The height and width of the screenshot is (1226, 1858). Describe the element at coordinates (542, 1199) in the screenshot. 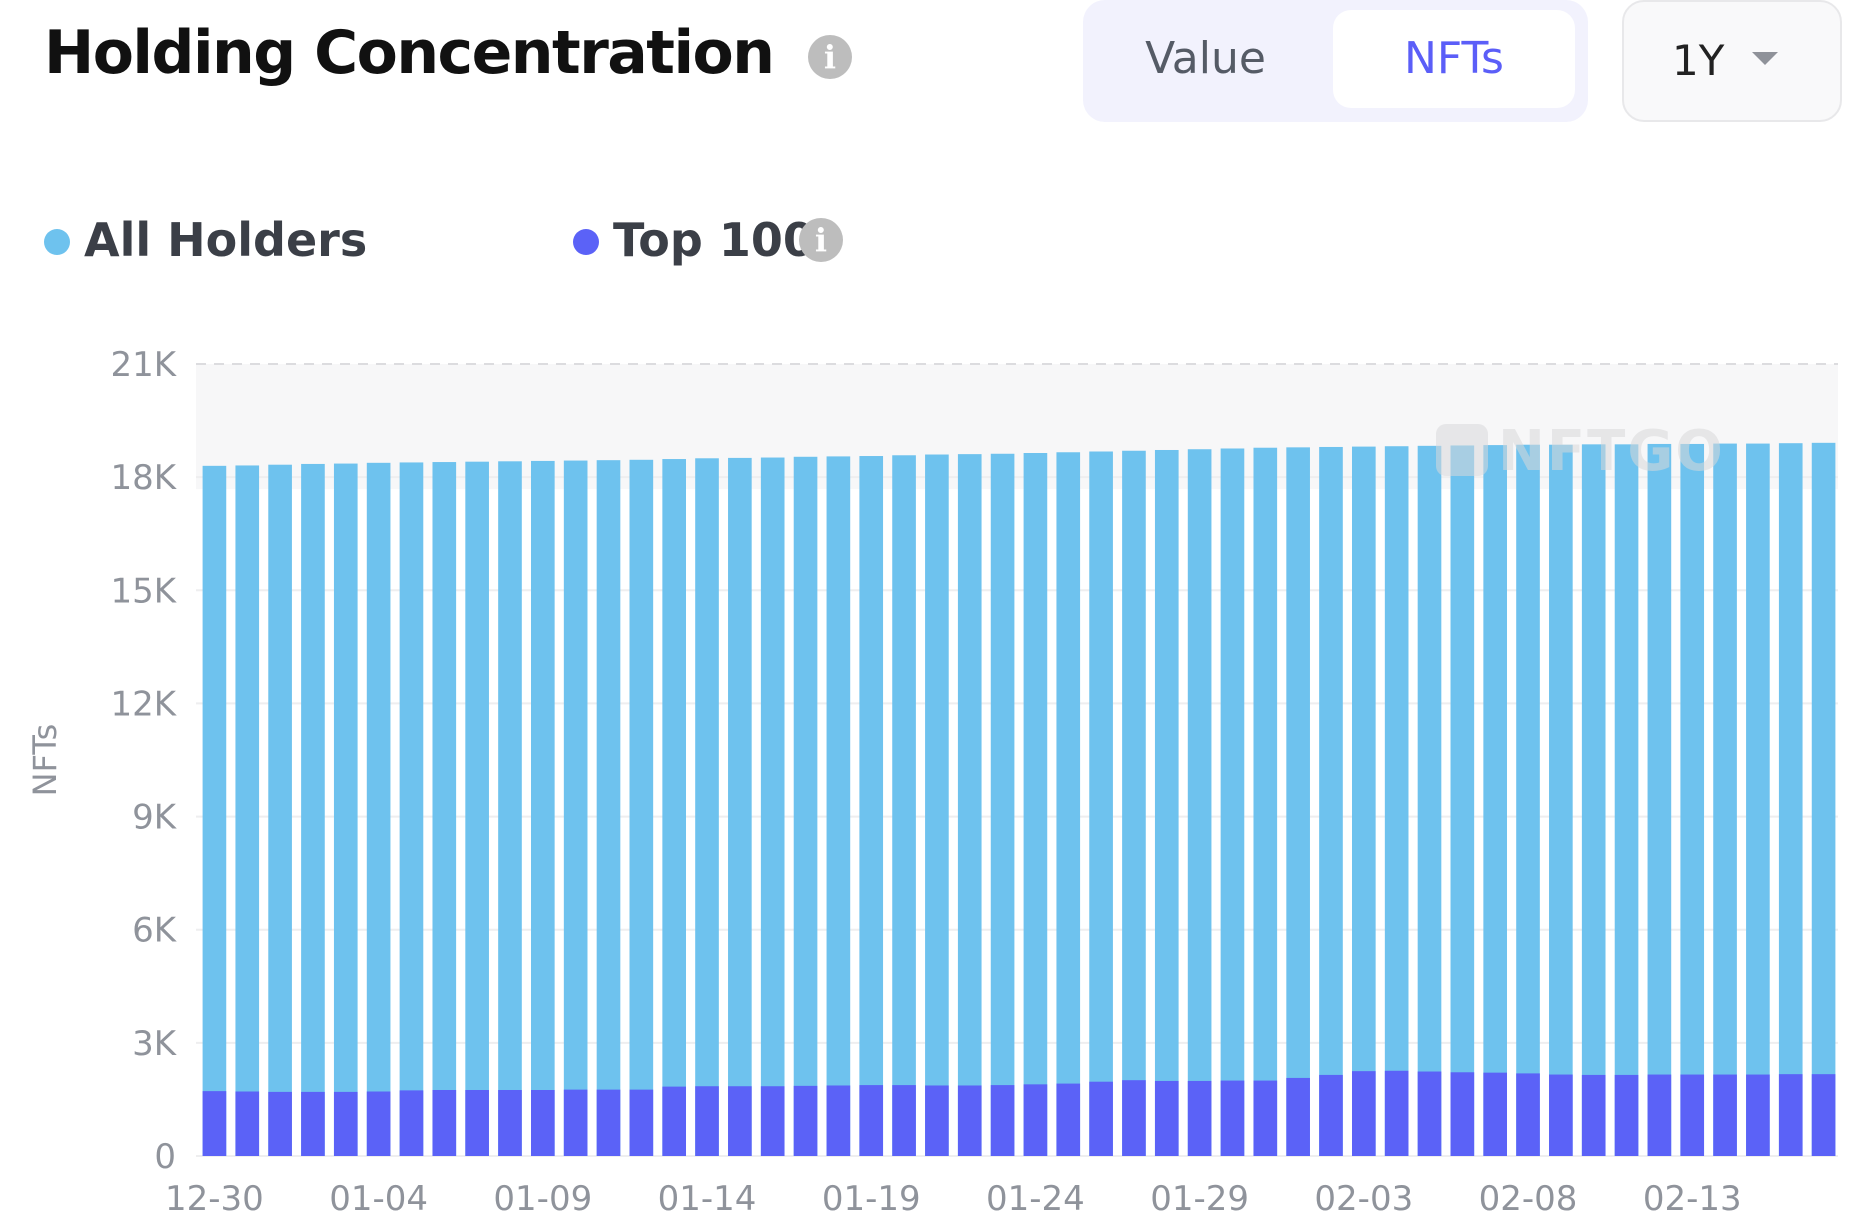

I see `x-tick-label: 01-09` at that location.